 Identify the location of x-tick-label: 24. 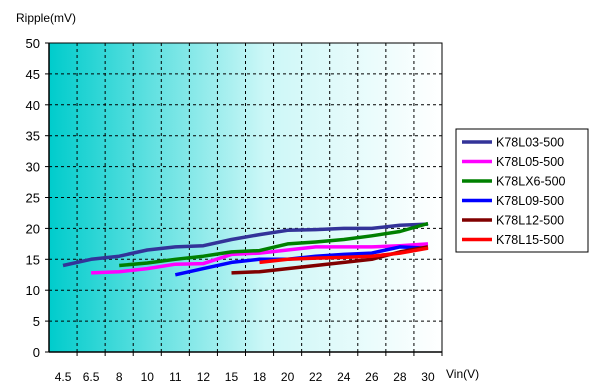
(344, 377).